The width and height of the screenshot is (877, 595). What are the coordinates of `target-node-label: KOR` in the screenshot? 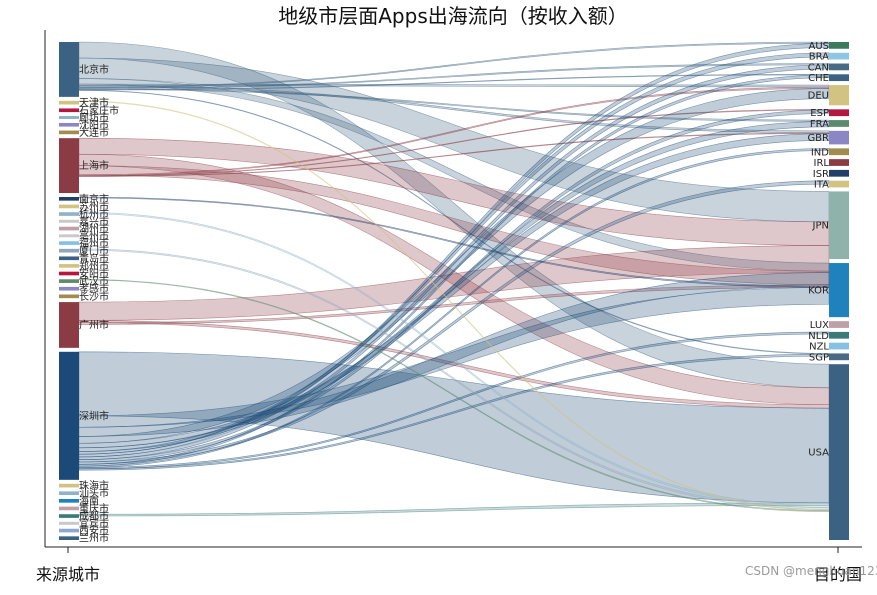 It's located at (818, 291).